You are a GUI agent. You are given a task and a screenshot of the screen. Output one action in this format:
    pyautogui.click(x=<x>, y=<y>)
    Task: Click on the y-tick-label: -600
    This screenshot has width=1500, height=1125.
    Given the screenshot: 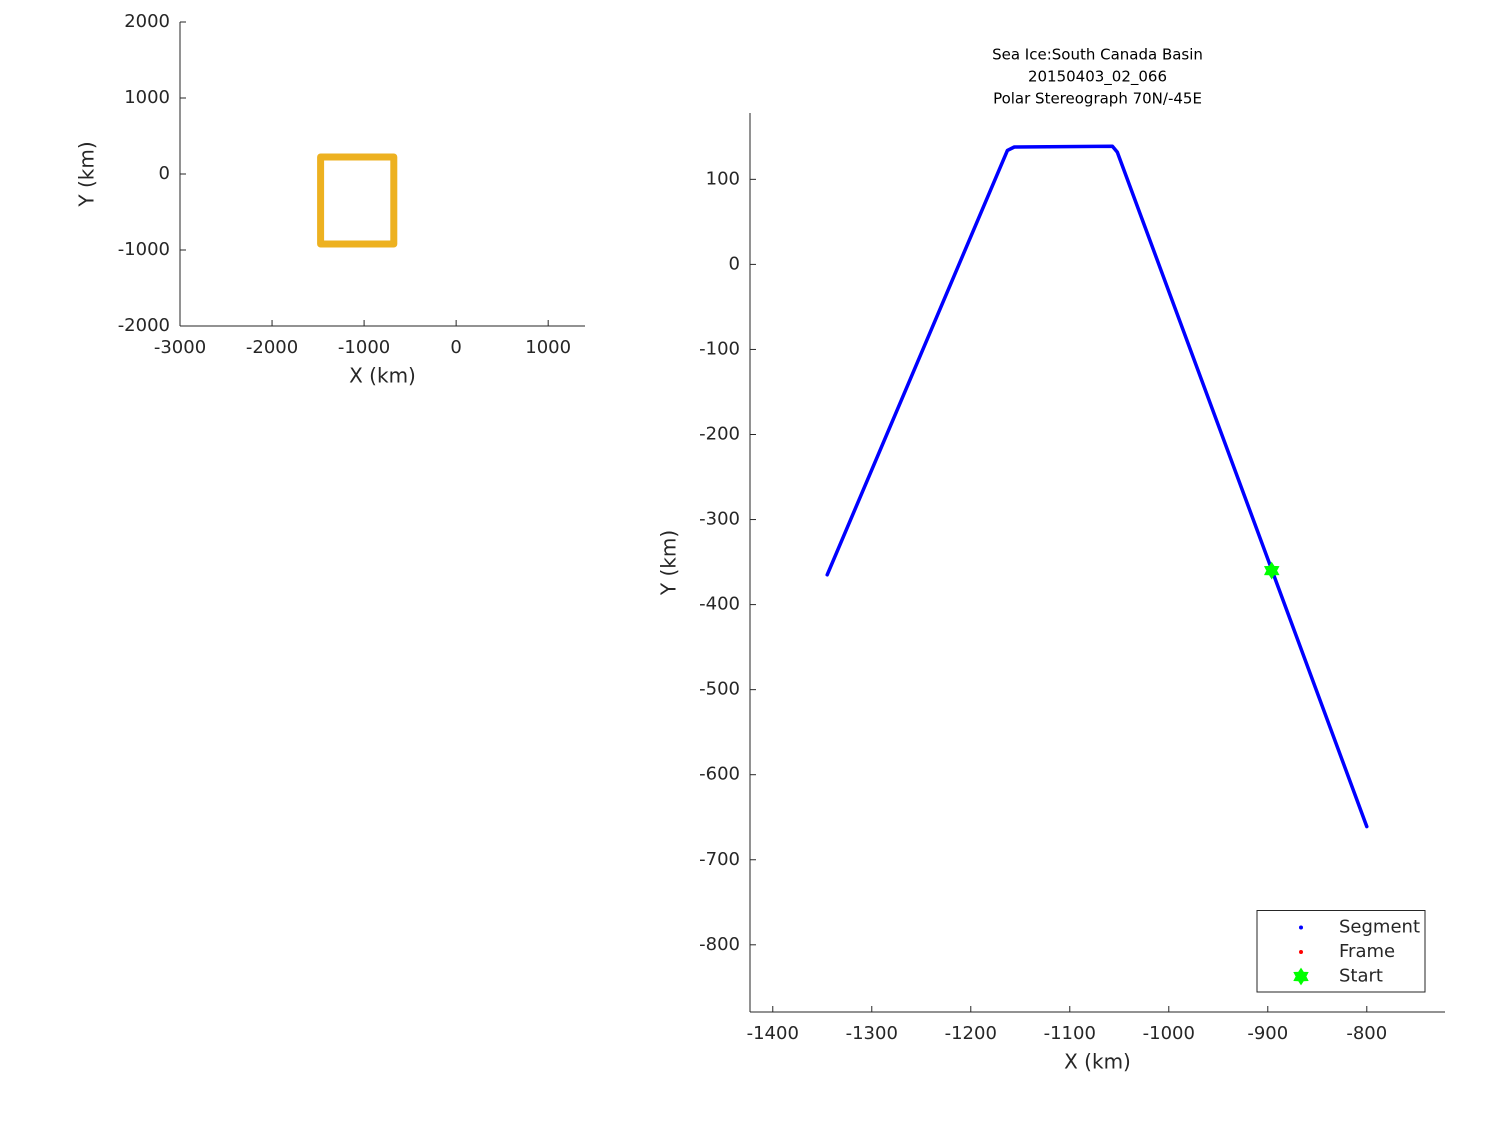 What is the action you would take?
    pyautogui.click(x=719, y=774)
    